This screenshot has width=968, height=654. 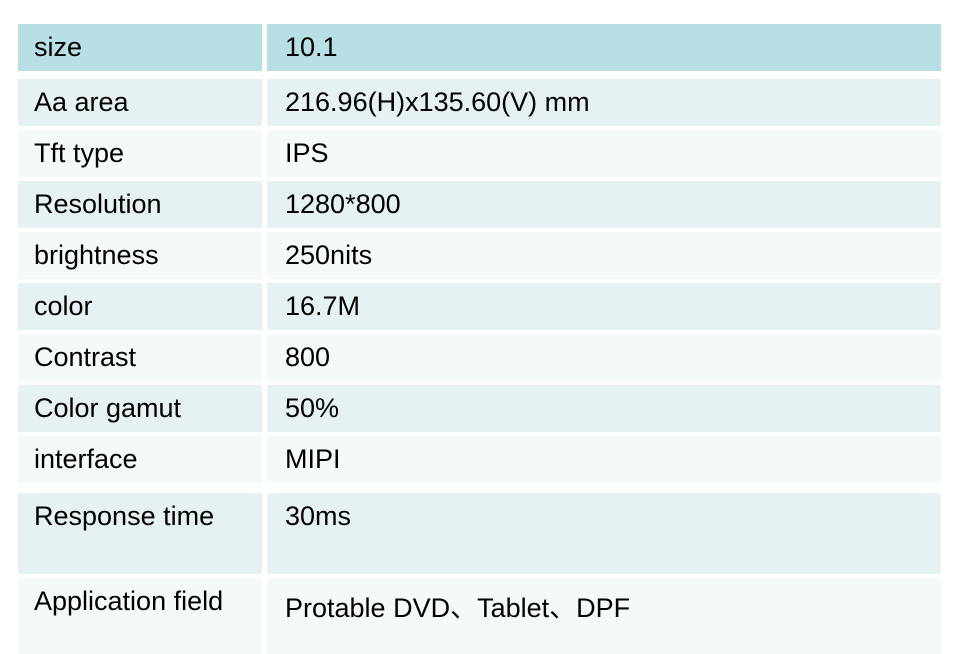 I want to click on spec-label-contrast: Contrast, so click(x=140, y=357).